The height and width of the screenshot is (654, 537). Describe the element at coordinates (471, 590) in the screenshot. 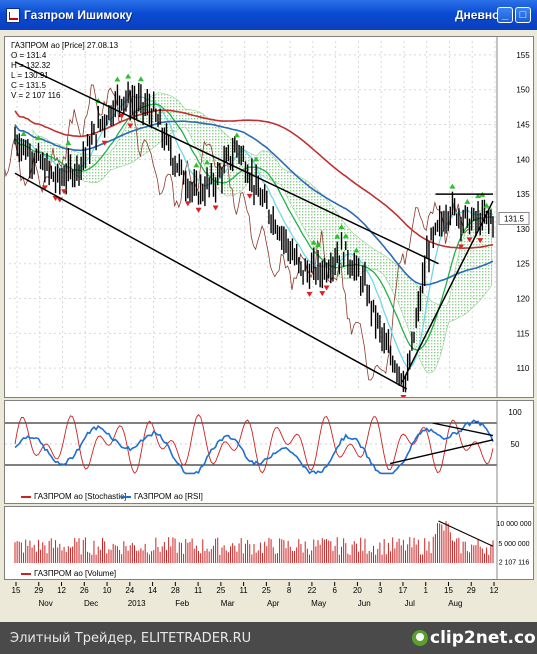

I see `x-day-tick-label: 29` at that location.